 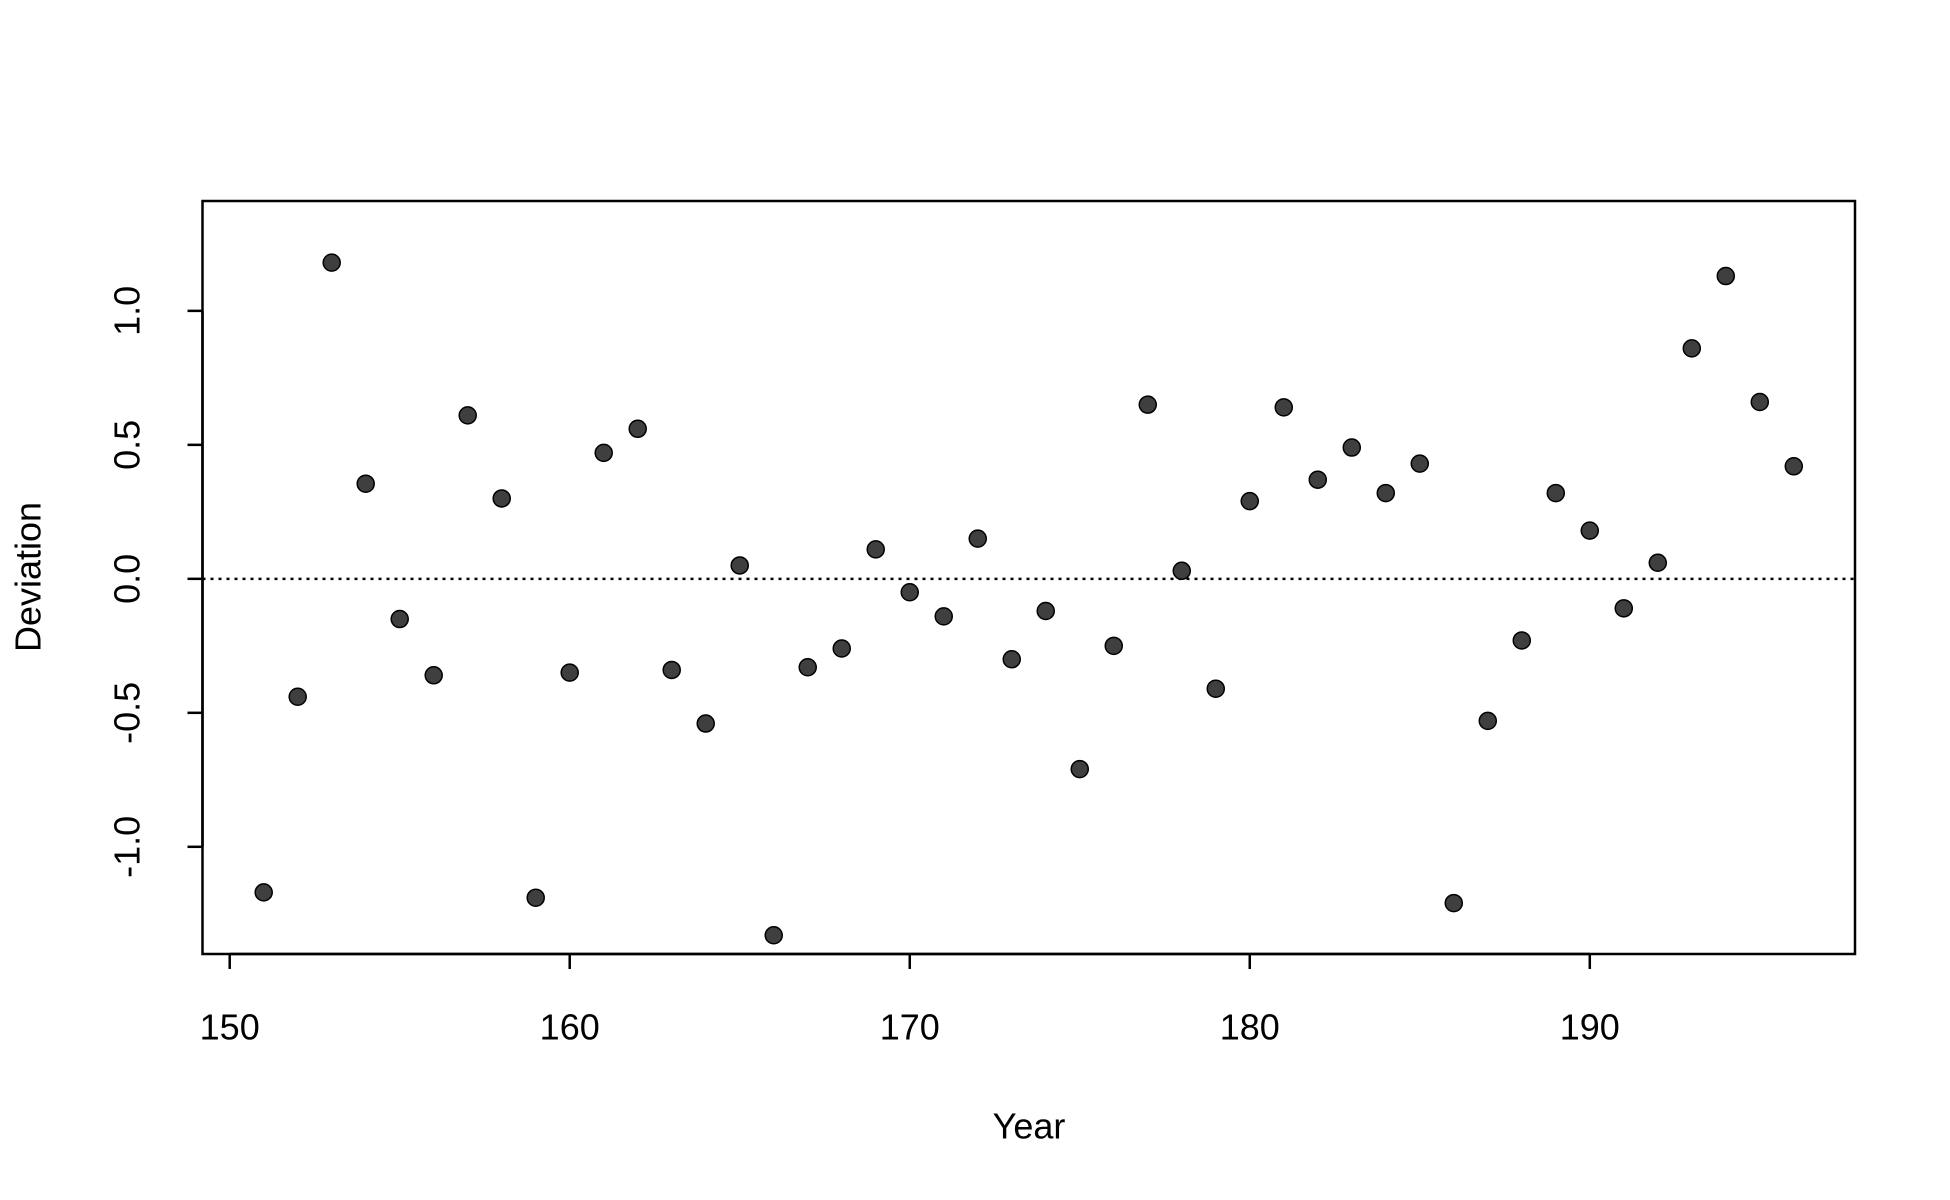 I want to click on x-axis-title: Year, so click(x=1029, y=1126).